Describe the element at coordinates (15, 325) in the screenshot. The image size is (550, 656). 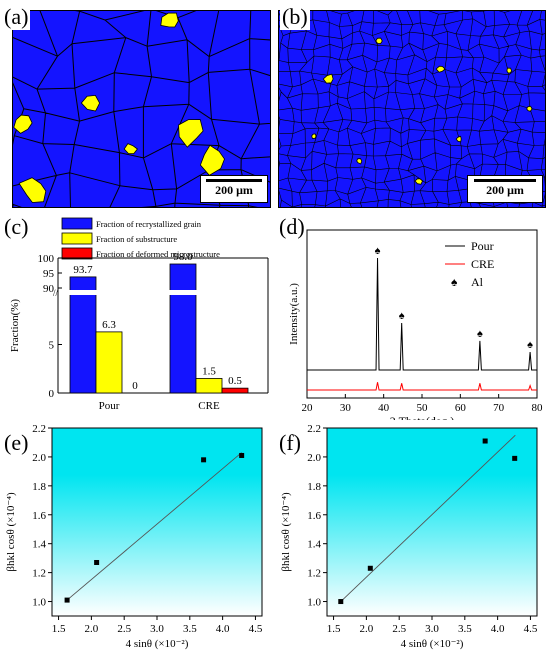
I see `y-axis-label: Fraction(%)` at that location.